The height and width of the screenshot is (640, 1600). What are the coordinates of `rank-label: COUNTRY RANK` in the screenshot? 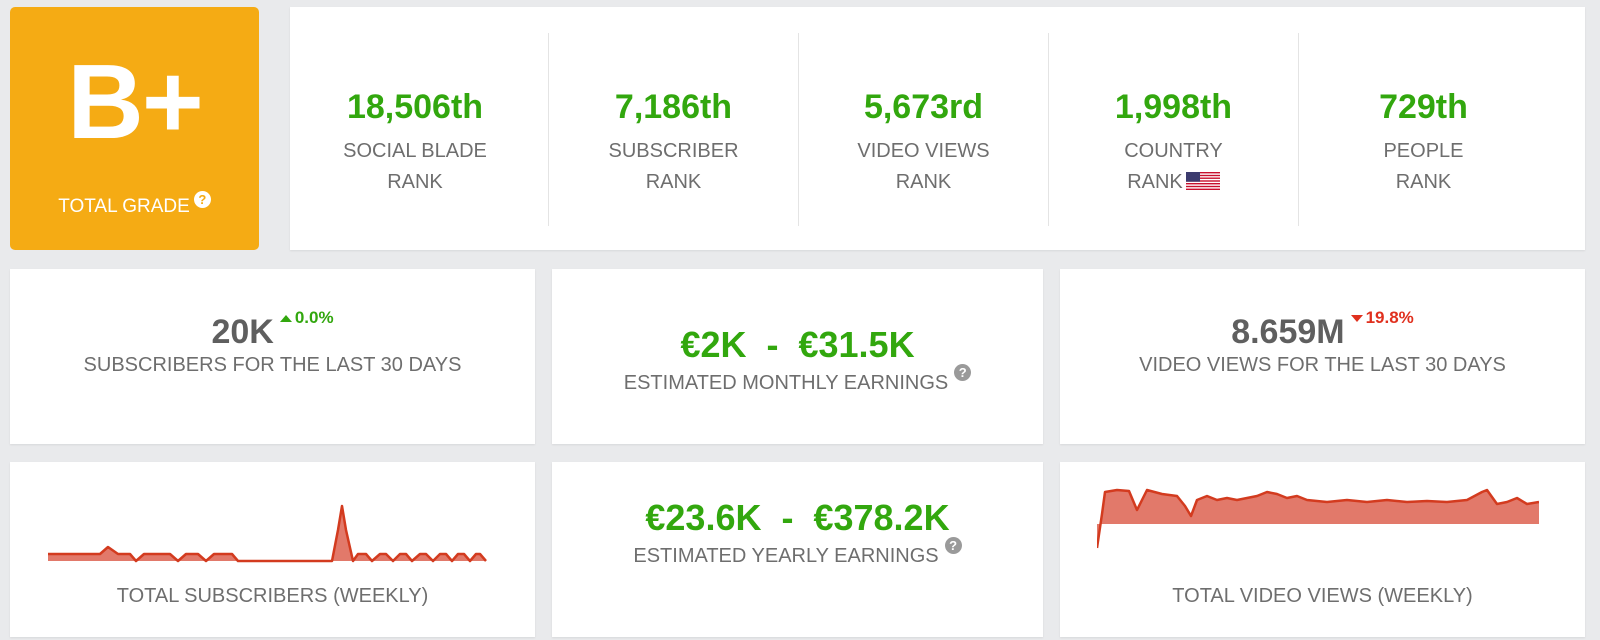 It's located at (1173, 167).